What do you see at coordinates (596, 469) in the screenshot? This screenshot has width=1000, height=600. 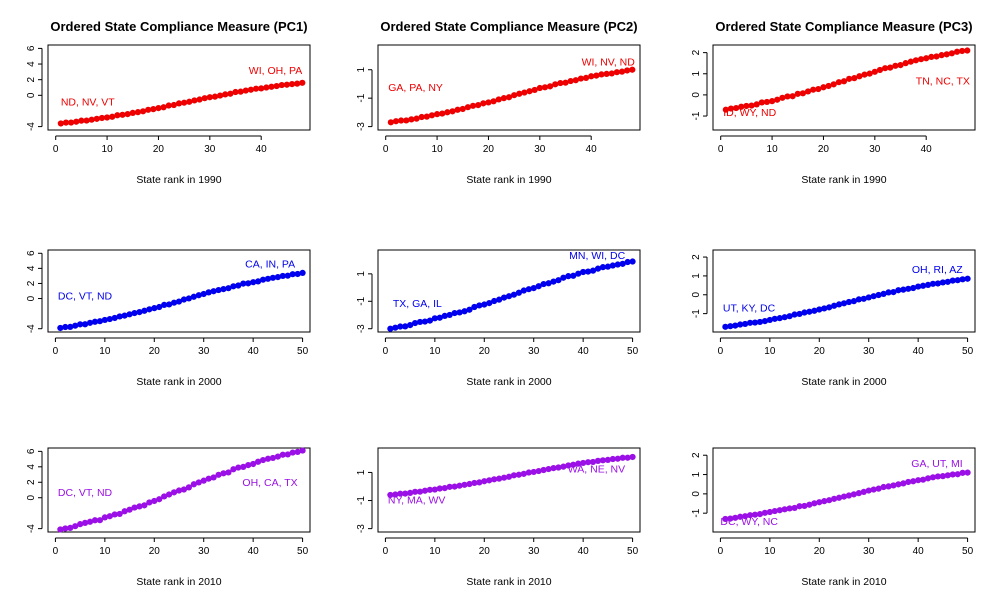 I see `state-annotation: WA, NE, NV` at bounding box center [596, 469].